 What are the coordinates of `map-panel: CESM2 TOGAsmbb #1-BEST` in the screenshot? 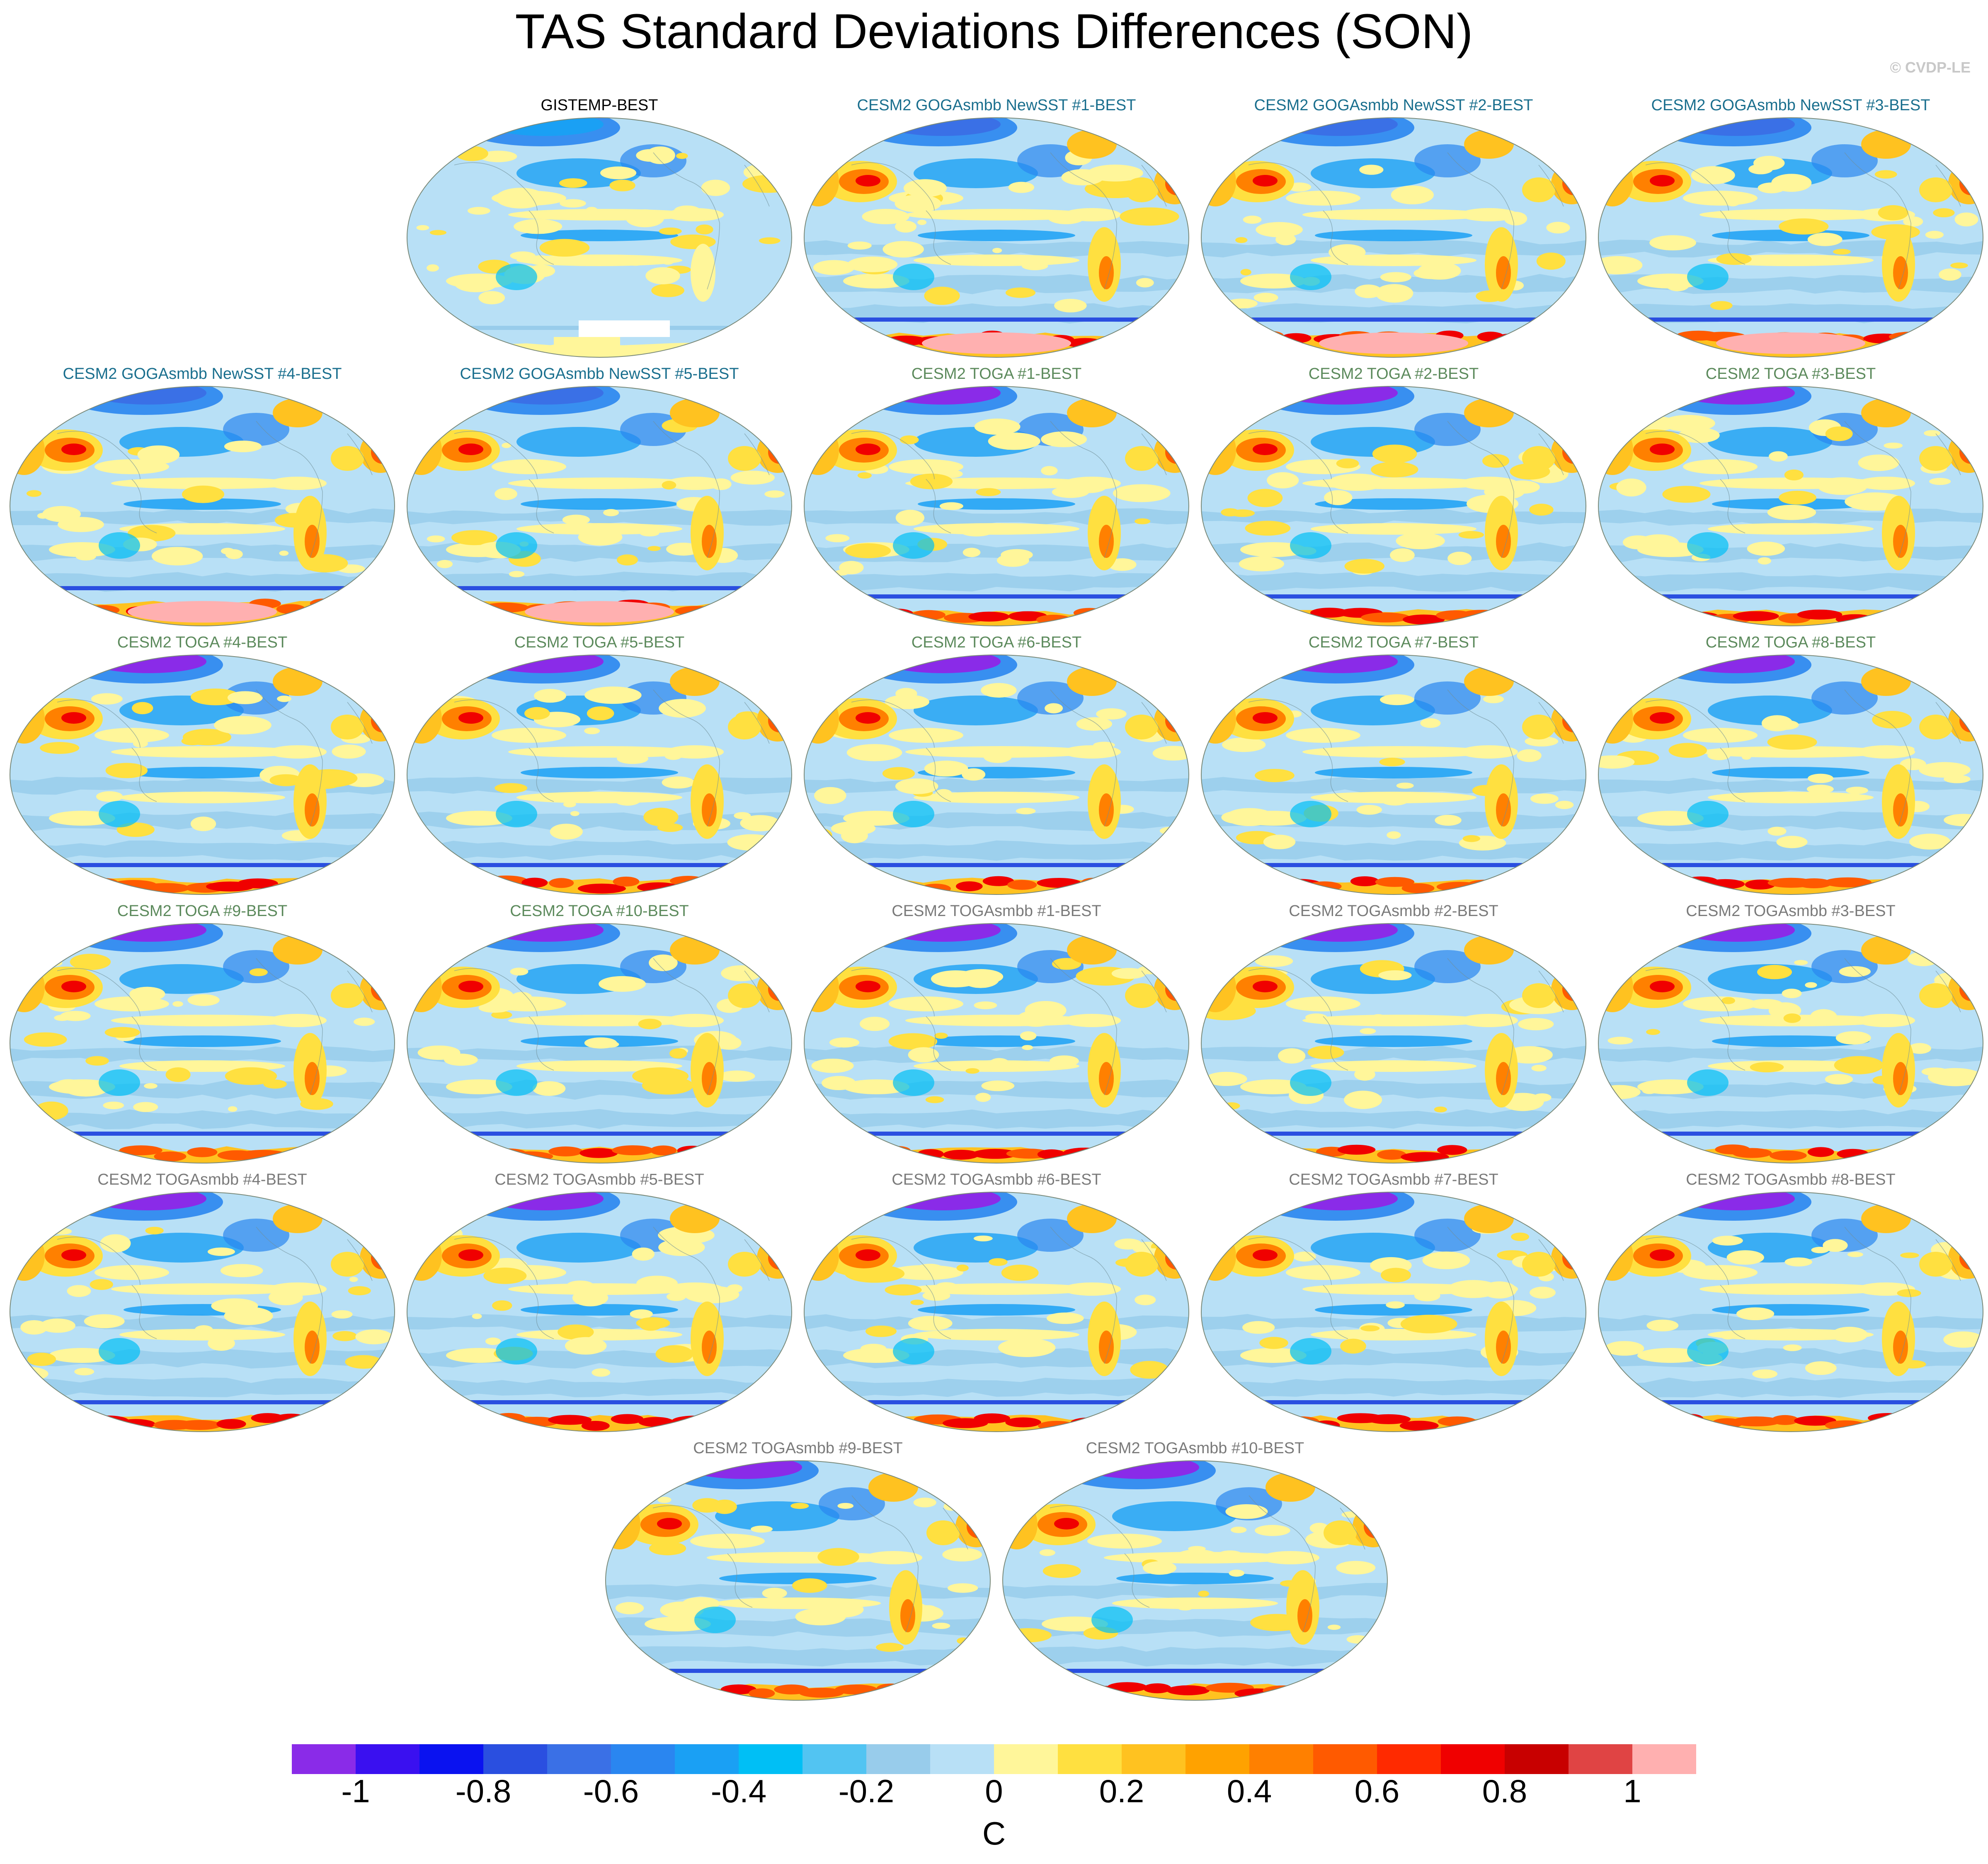 It's located at (996, 1035).